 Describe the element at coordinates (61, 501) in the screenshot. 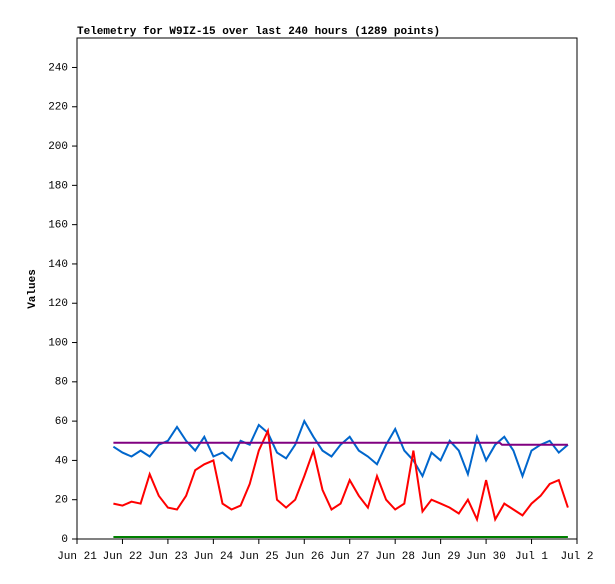

I see `y-tick-label: 20` at that location.